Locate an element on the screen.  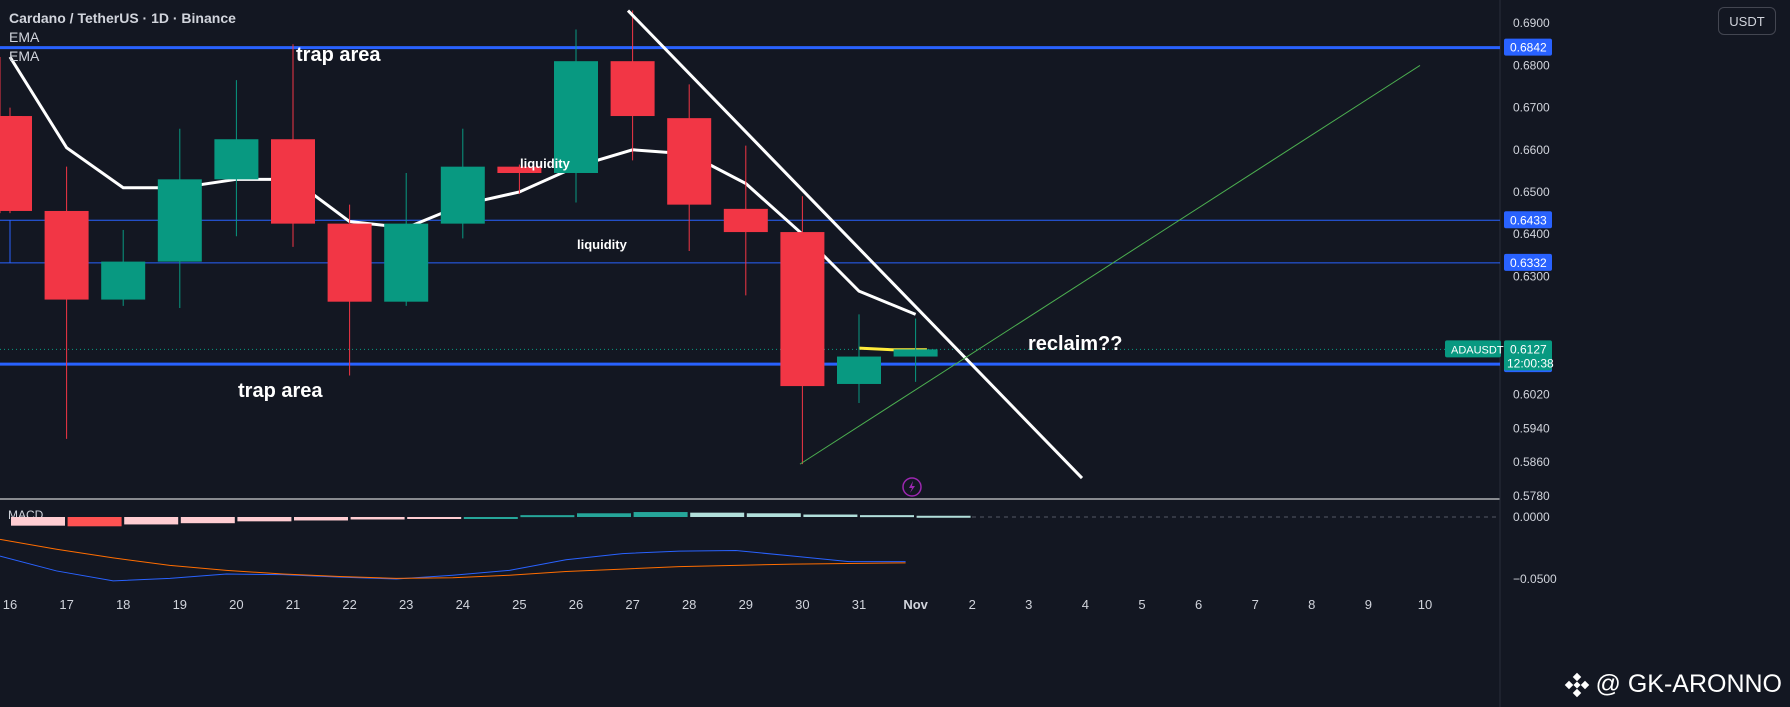
x-axis-tick-label: 19 is located at coordinates (180, 604).